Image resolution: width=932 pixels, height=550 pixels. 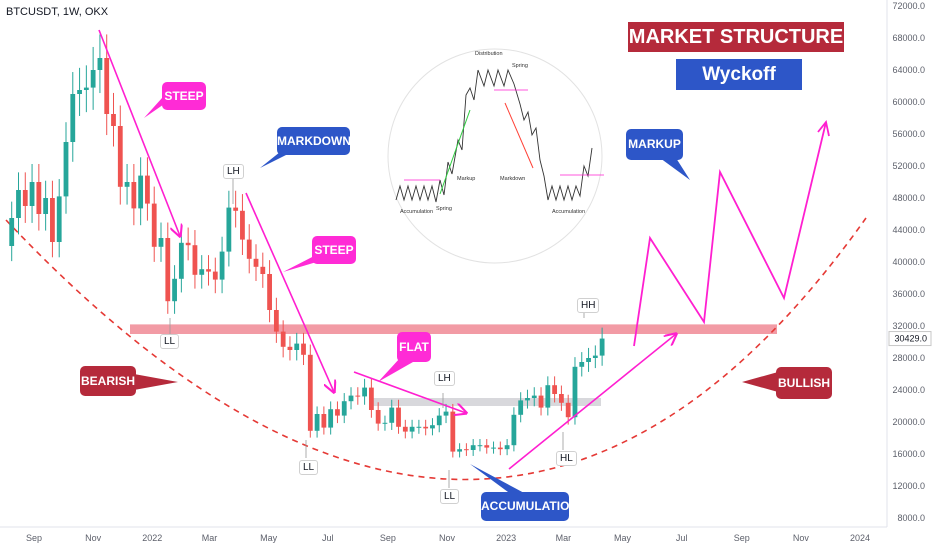 I want to click on y-tick-label: 68000.0, so click(x=908, y=38).